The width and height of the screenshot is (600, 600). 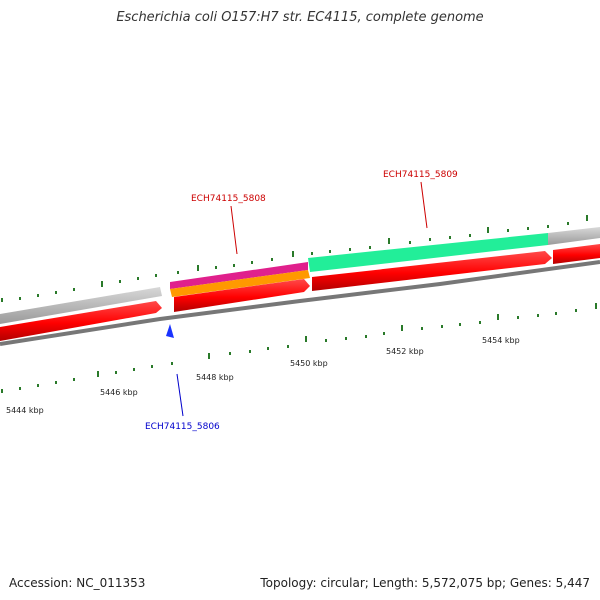 I want to click on reverse-gene-marker, so click(x=170, y=331).